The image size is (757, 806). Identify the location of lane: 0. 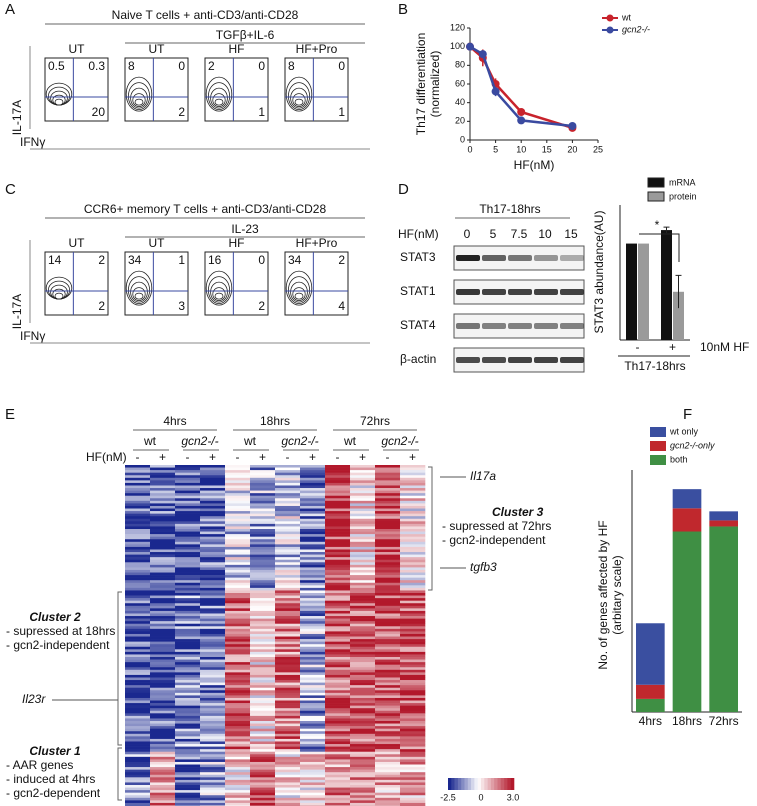
(467, 234).